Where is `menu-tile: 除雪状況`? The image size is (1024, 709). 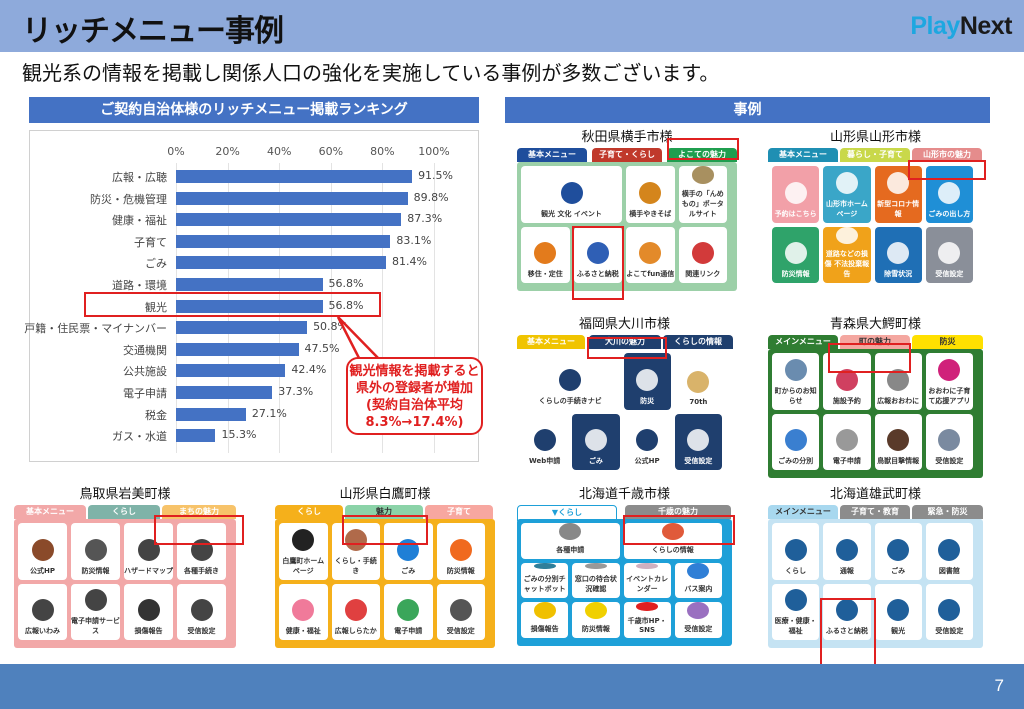 menu-tile: 除雪状況 is located at coordinates (898, 254).